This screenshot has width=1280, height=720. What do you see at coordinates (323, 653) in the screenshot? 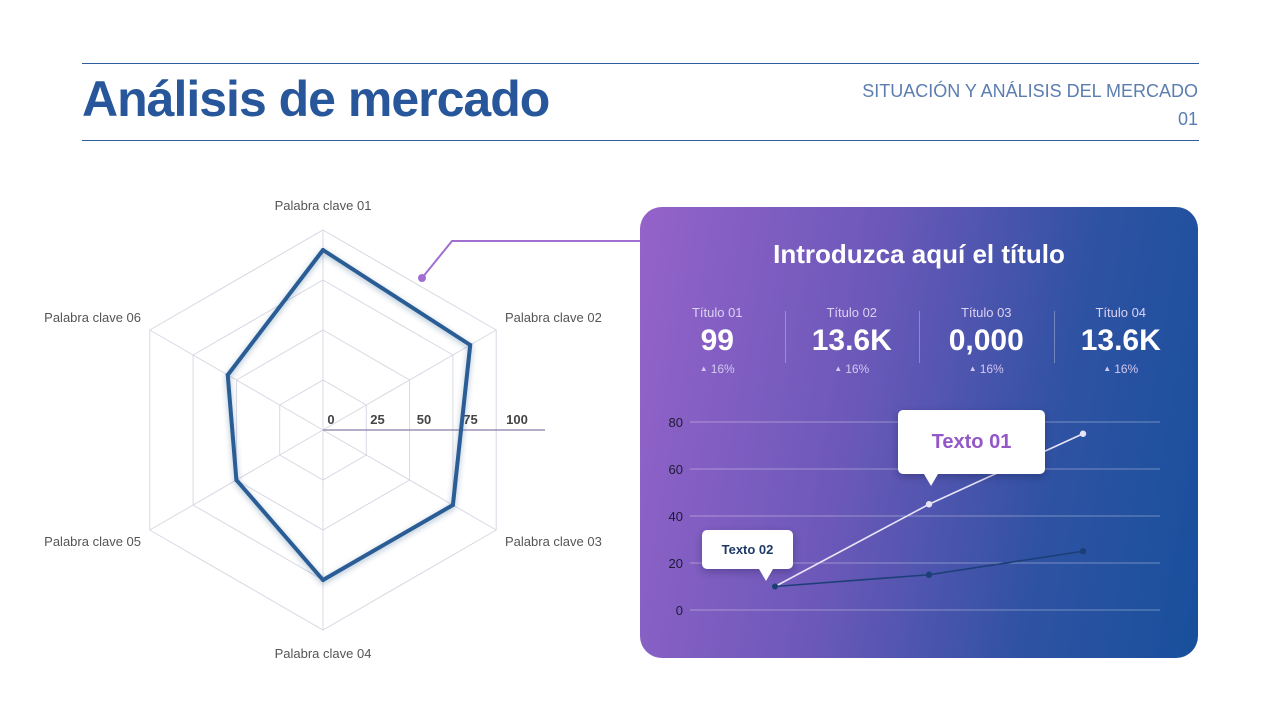
I see `radar-category-label: Palabra clave 04` at bounding box center [323, 653].